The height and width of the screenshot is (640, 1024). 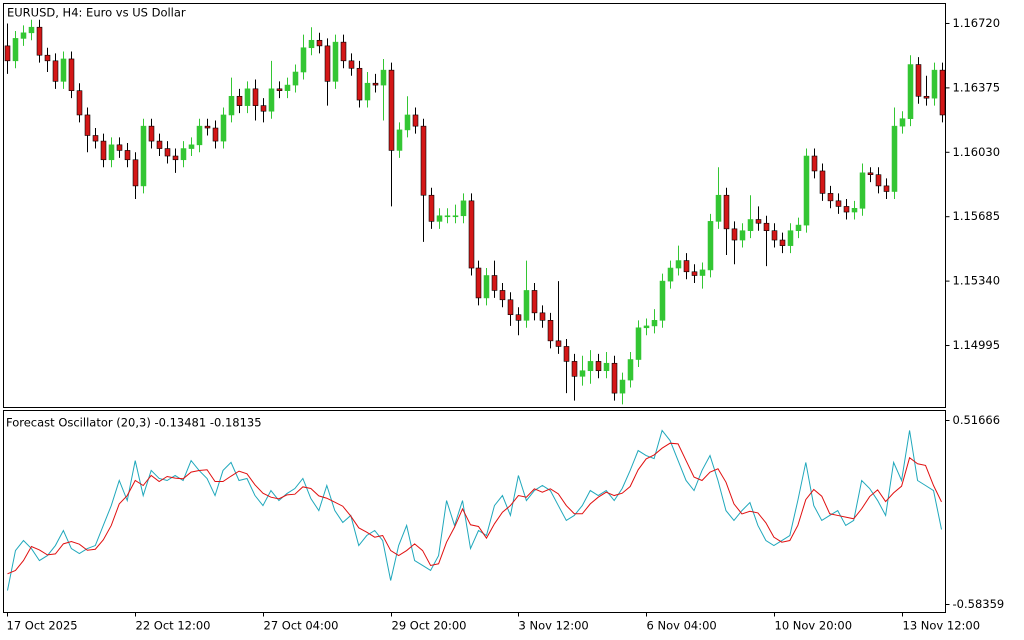 What do you see at coordinates (814, 626) in the screenshot?
I see `x-tick-label: 10 Nov 20:00` at bounding box center [814, 626].